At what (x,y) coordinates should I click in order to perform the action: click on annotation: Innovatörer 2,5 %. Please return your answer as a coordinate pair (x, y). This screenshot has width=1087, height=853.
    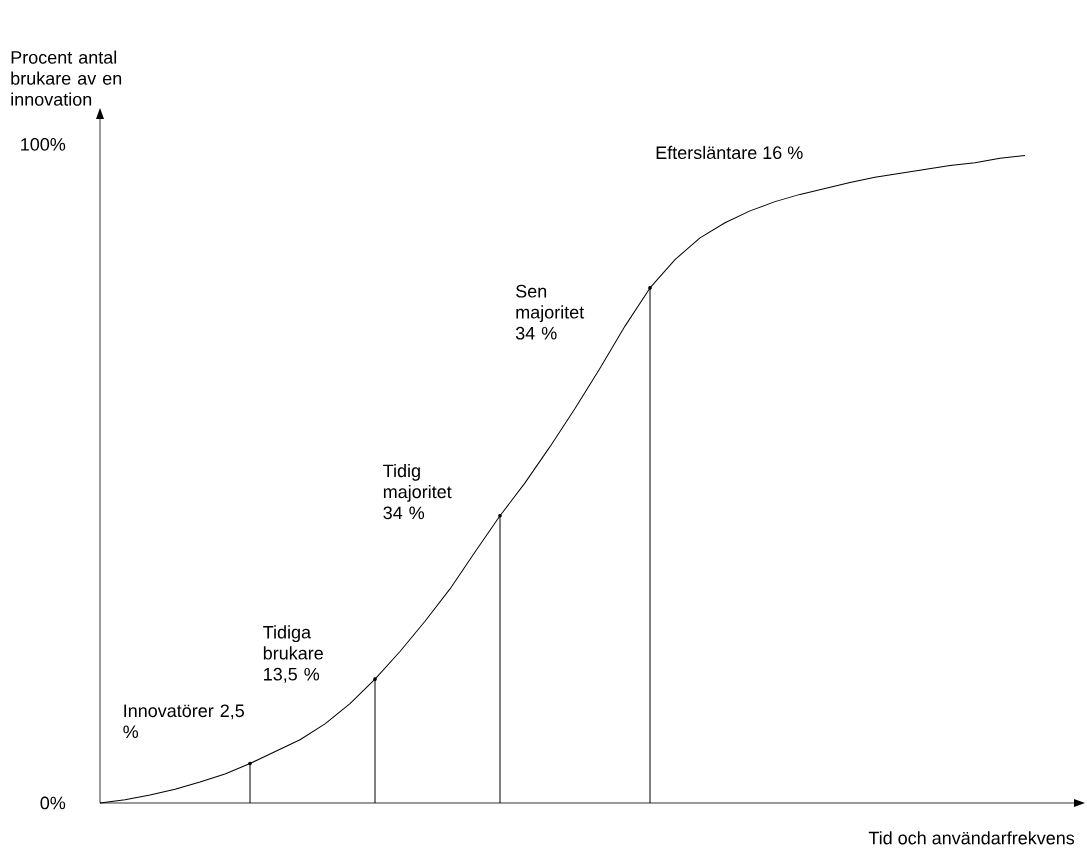
    Looking at the image, I should click on (184, 721).